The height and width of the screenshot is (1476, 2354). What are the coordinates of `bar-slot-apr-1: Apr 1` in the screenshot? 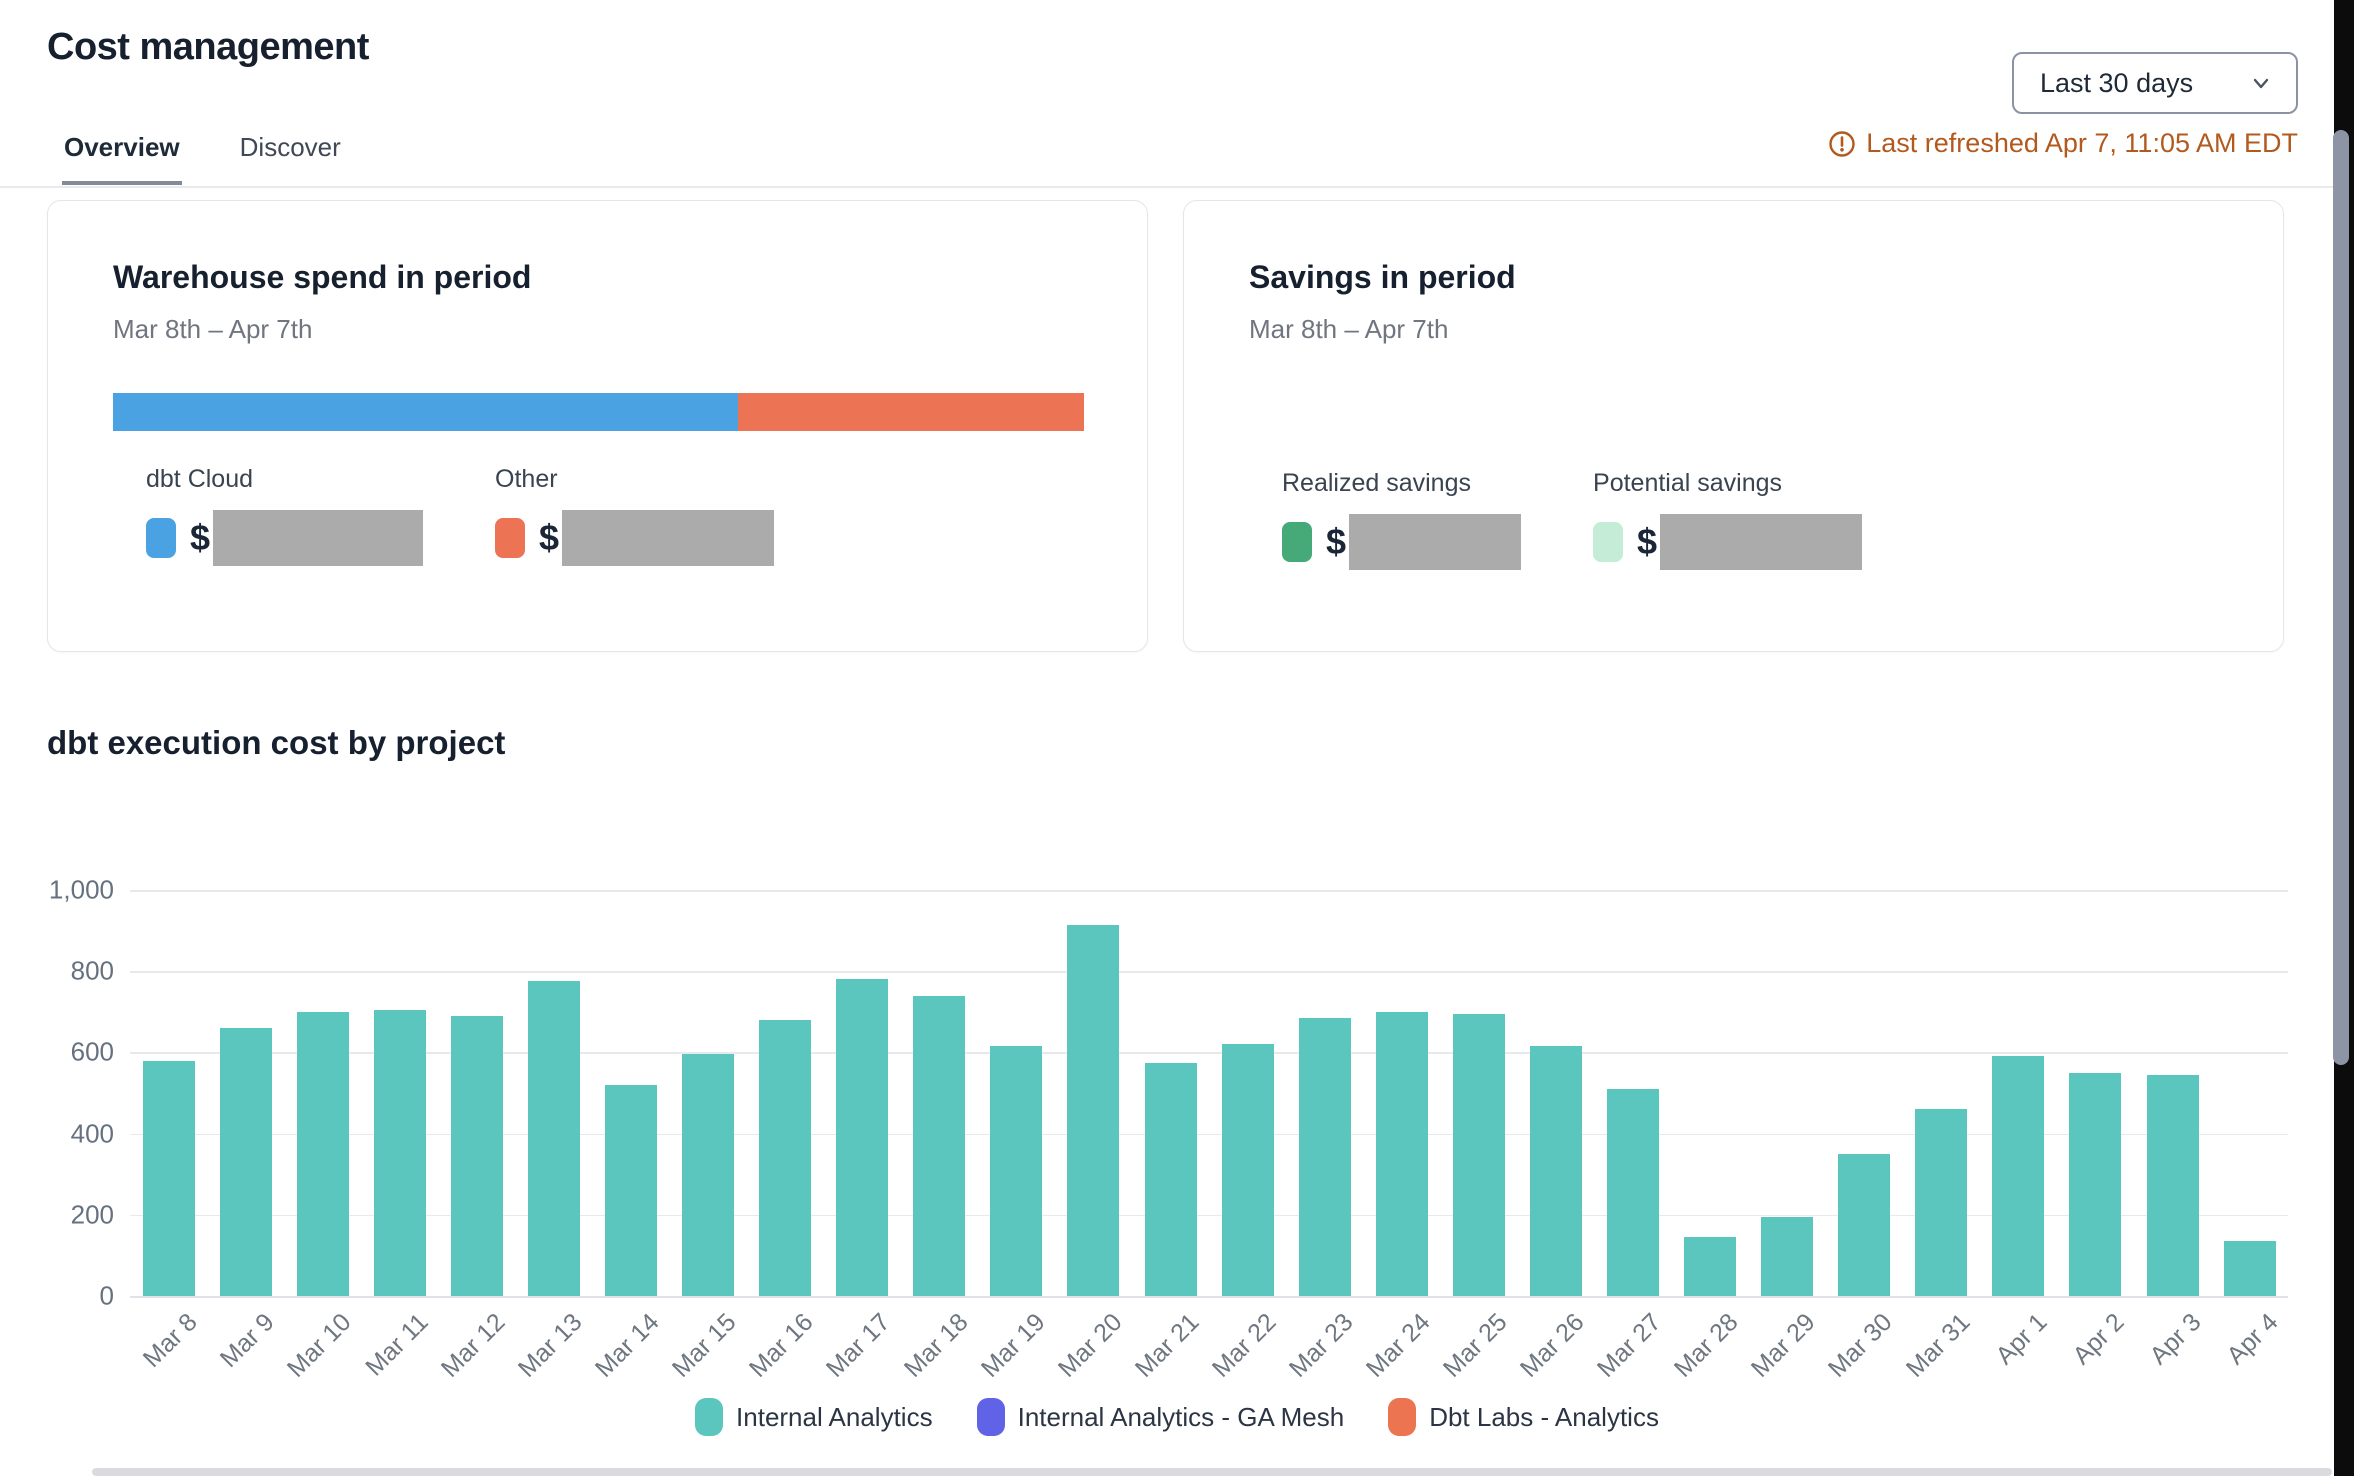 It's located at (2018, 1130).